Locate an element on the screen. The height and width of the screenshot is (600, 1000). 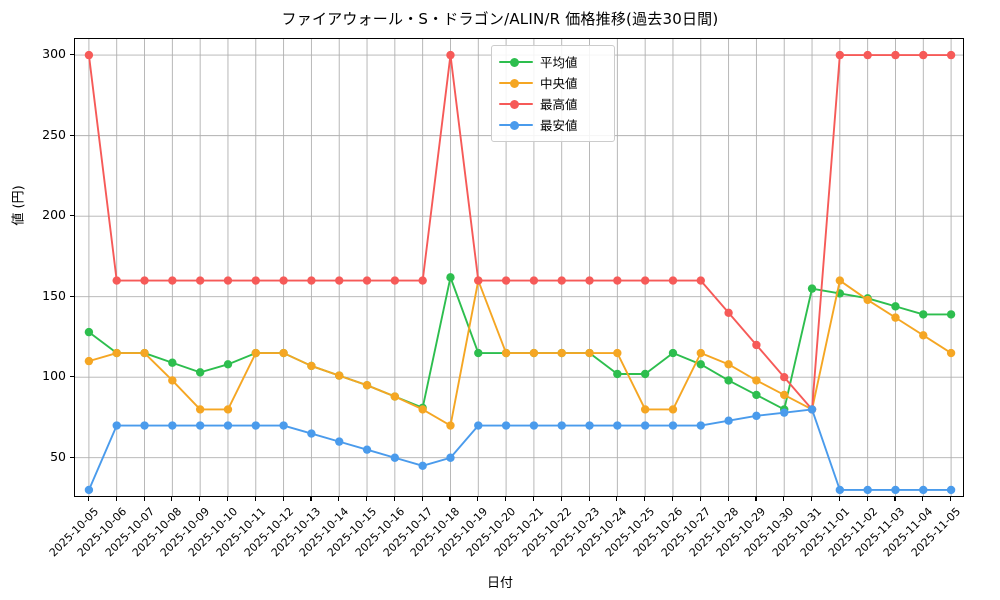
legend-item-3: 最高値 is located at coordinates (553, 103).